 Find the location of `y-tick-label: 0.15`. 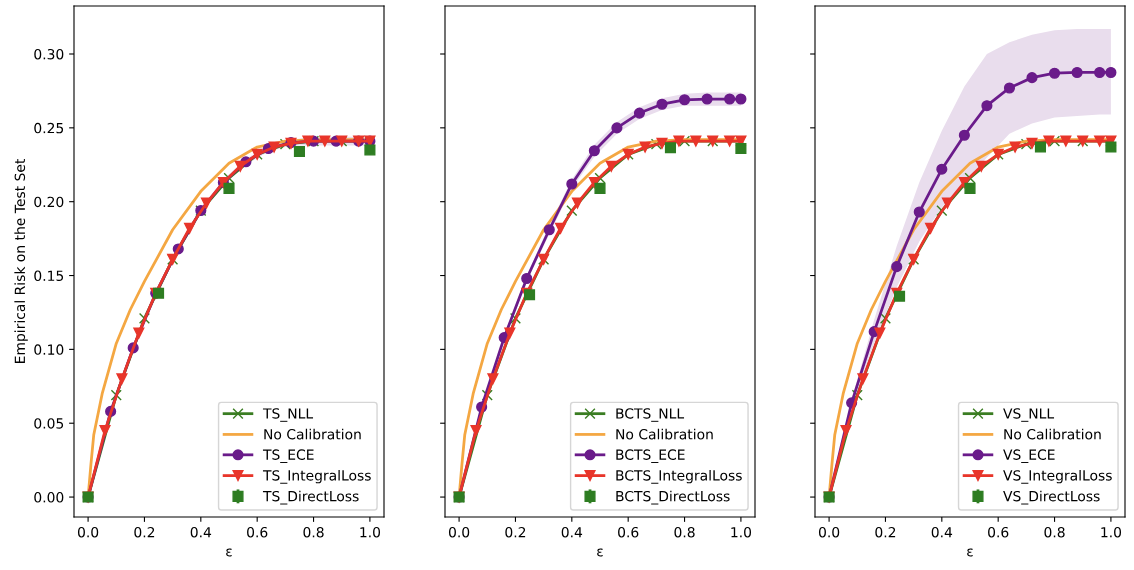

y-tick-label: 0.15 is located at coordinates (49, 275).